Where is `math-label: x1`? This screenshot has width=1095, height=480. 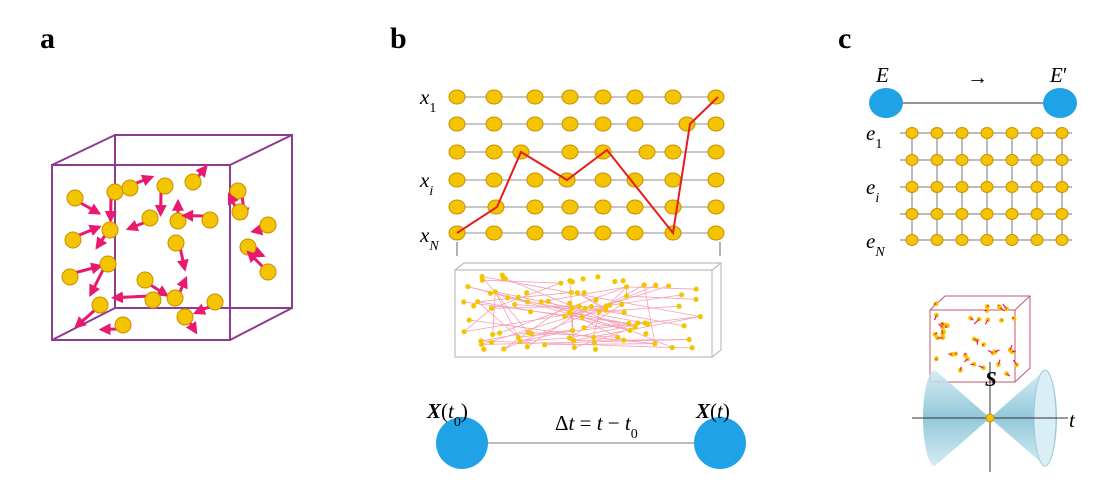 math-label: x1 is located at coordinates (427, 100).